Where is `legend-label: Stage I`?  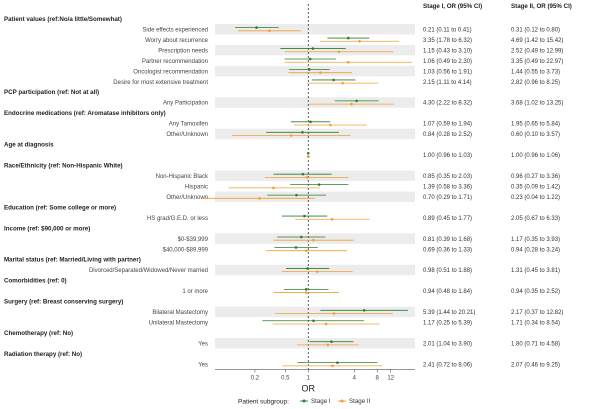 legend-label: Stage I is located at coordinates (321, 401).